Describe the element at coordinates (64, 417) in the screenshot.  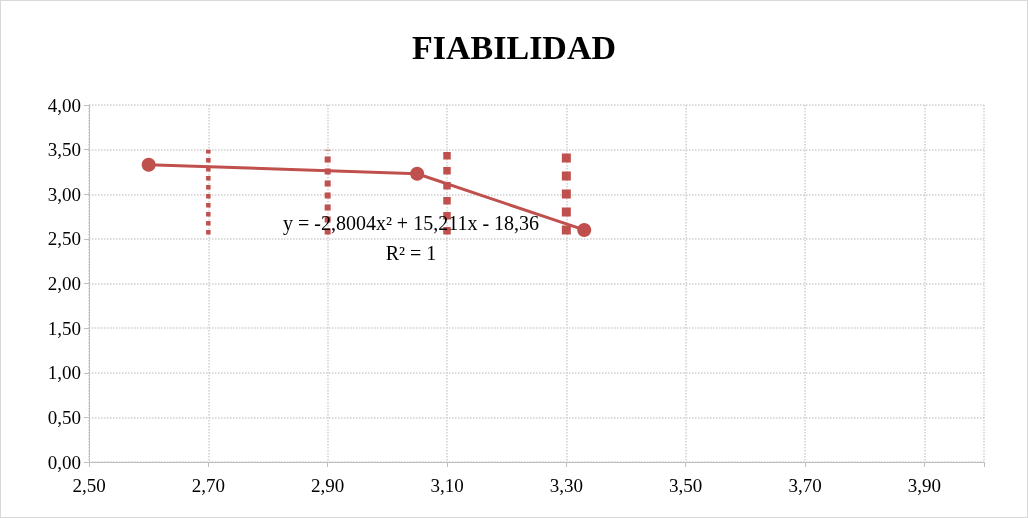
I see `y-tick-label: 0,50` at that location.